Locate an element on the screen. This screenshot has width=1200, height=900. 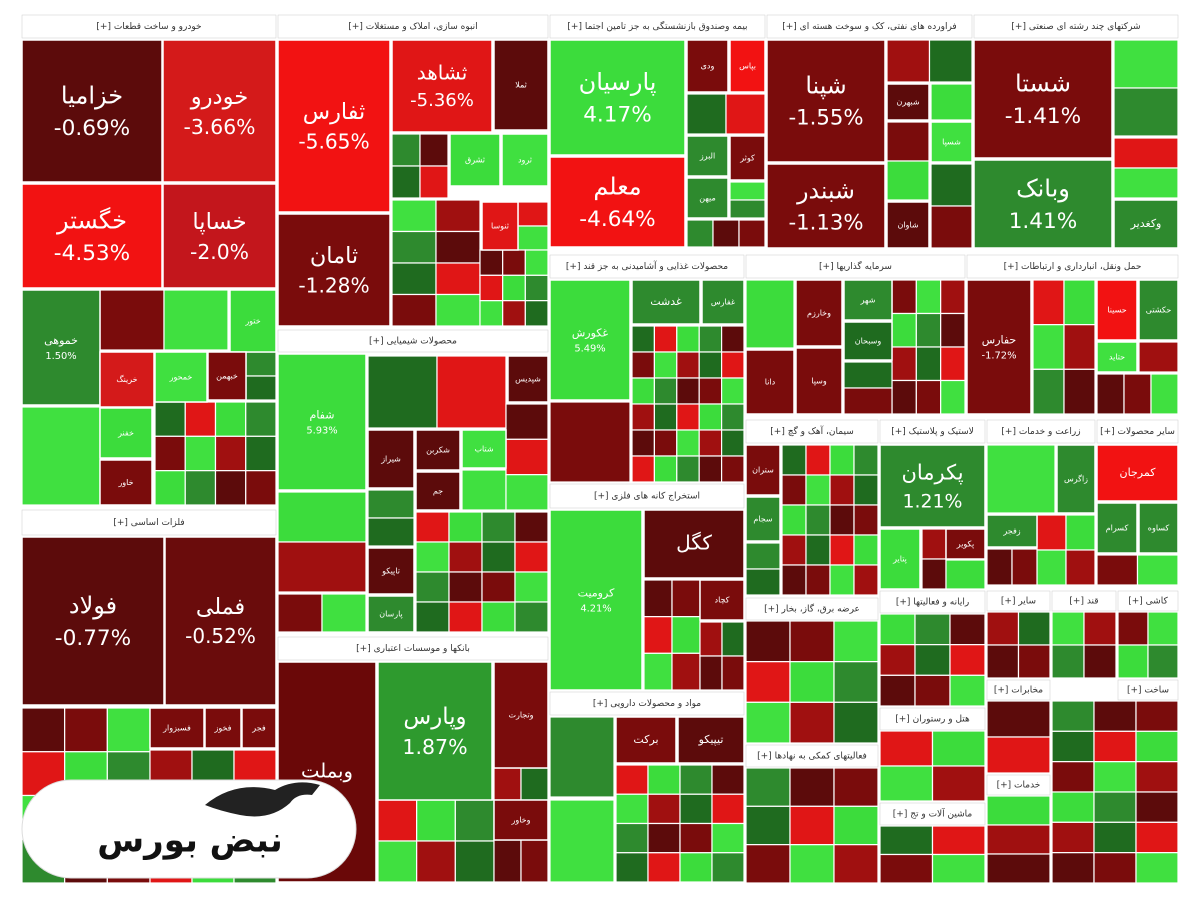
stock-label: ختور is located at coordinates (252, 321).